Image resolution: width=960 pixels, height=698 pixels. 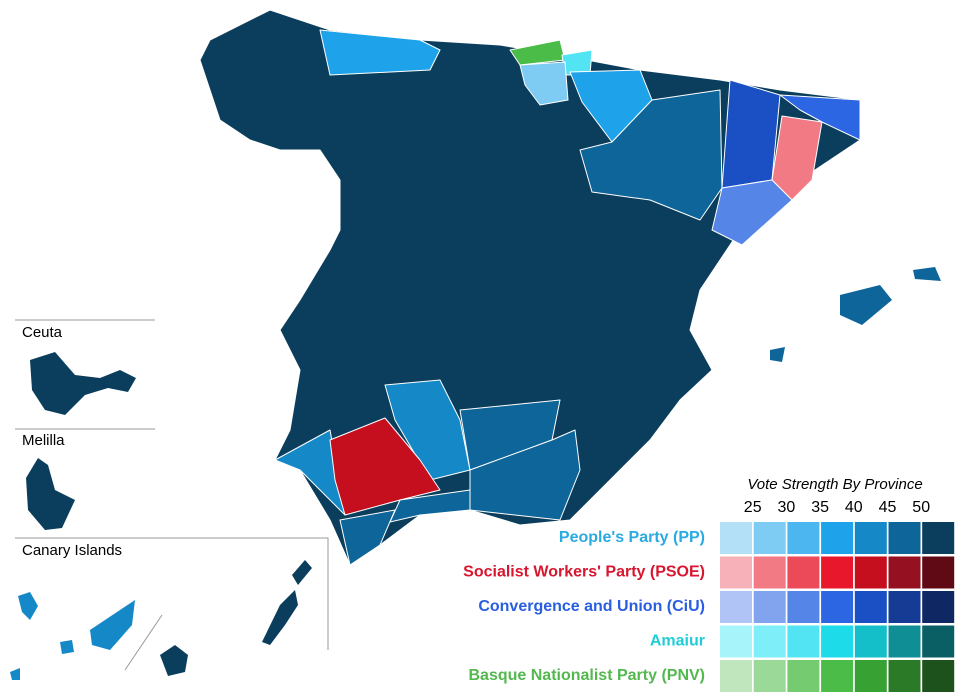 I want to click on scale-label: 50, so click(x=921, y=507).